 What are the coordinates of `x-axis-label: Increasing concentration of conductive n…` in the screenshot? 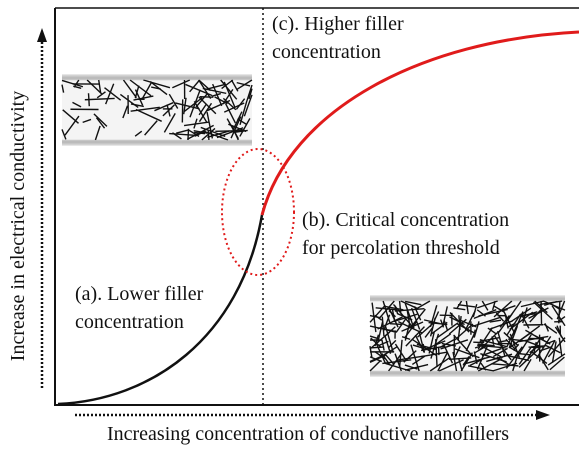 It's located at (308, 434).